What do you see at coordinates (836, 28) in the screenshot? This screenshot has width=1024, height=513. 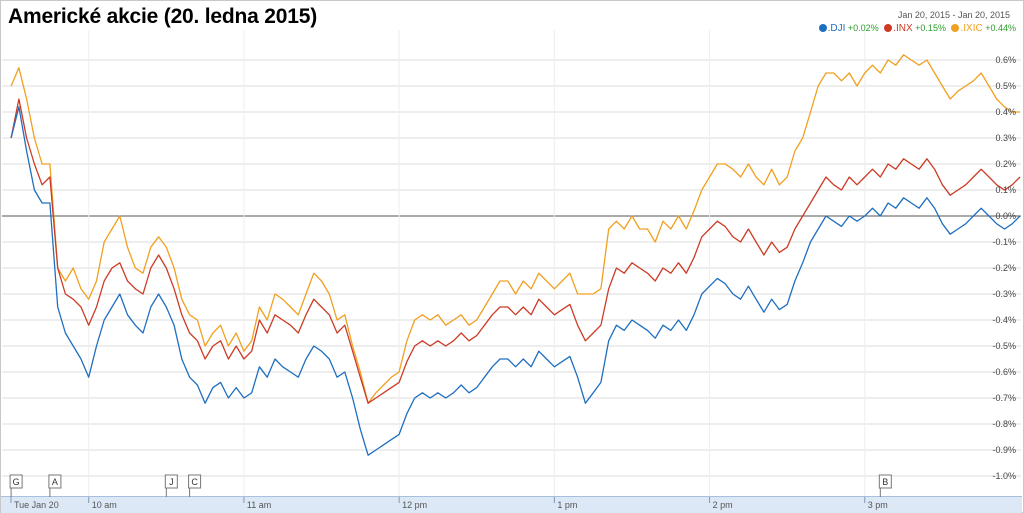 I see `legend-symbol: .DJI` at bounding box center [836, 28].